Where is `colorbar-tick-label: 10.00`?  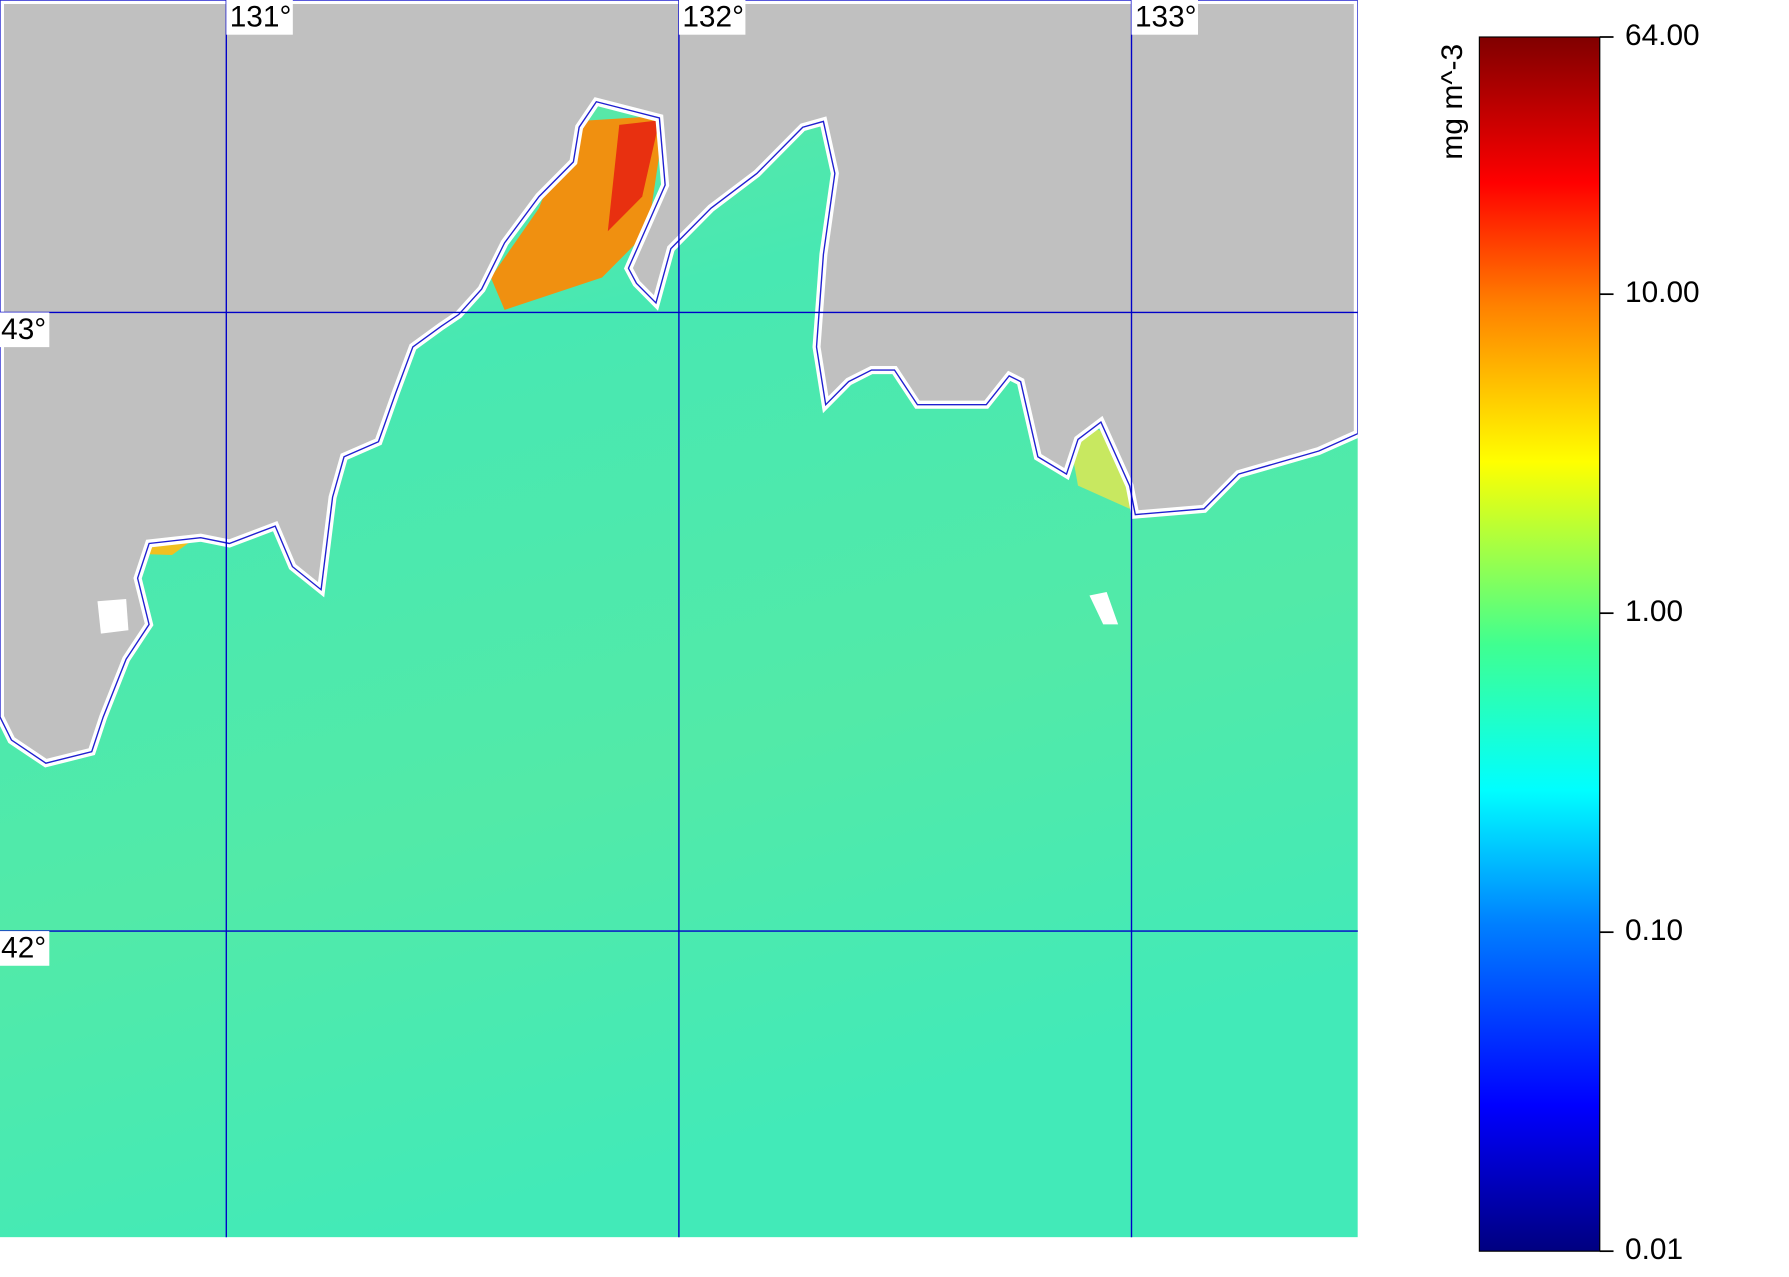 colorbar-tick-label: 10.00 is located at coordinates (1662, 292).